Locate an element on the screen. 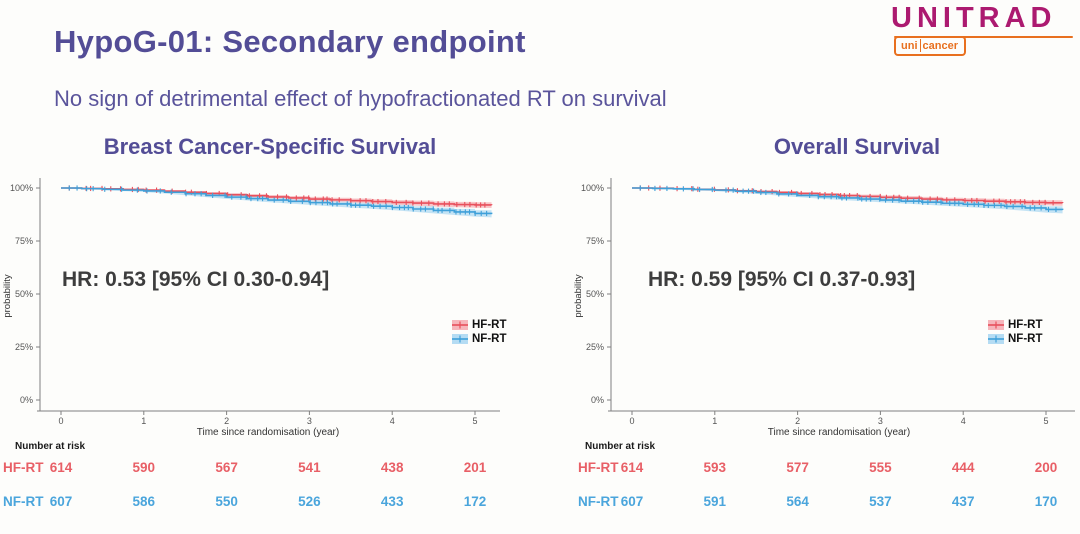 Image resolution: width=1080 pixels, height=534 pixels. at-risk-count: 550 is located at coordinates (226, 501).